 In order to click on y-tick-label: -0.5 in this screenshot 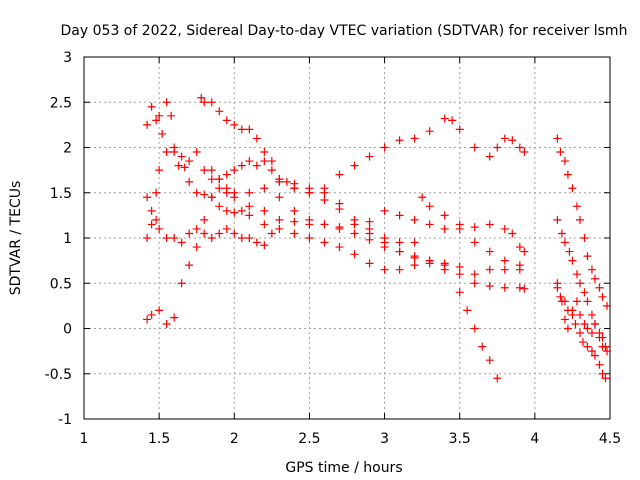, I will do `click(58, 375)`.